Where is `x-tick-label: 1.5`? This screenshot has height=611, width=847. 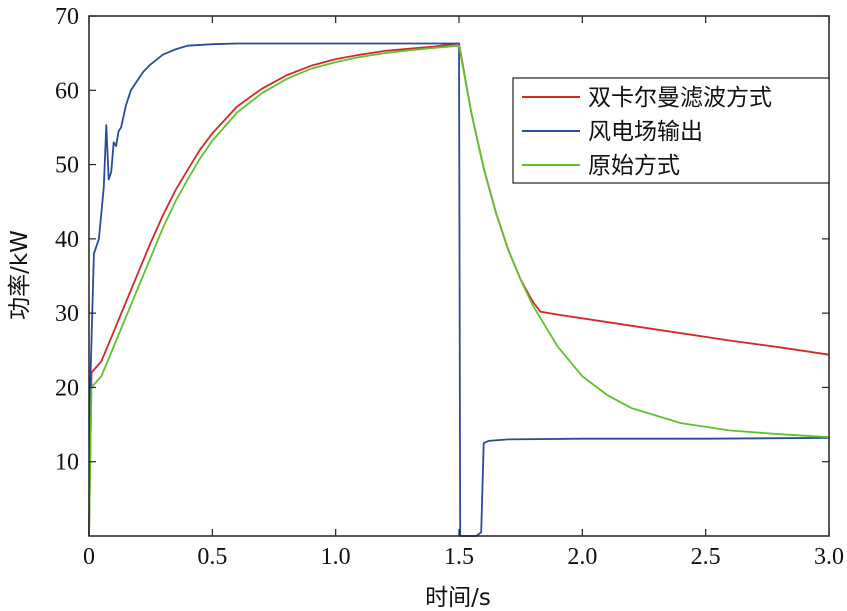
x-tick-label: 1.5 is located at coordinates (459, 557).